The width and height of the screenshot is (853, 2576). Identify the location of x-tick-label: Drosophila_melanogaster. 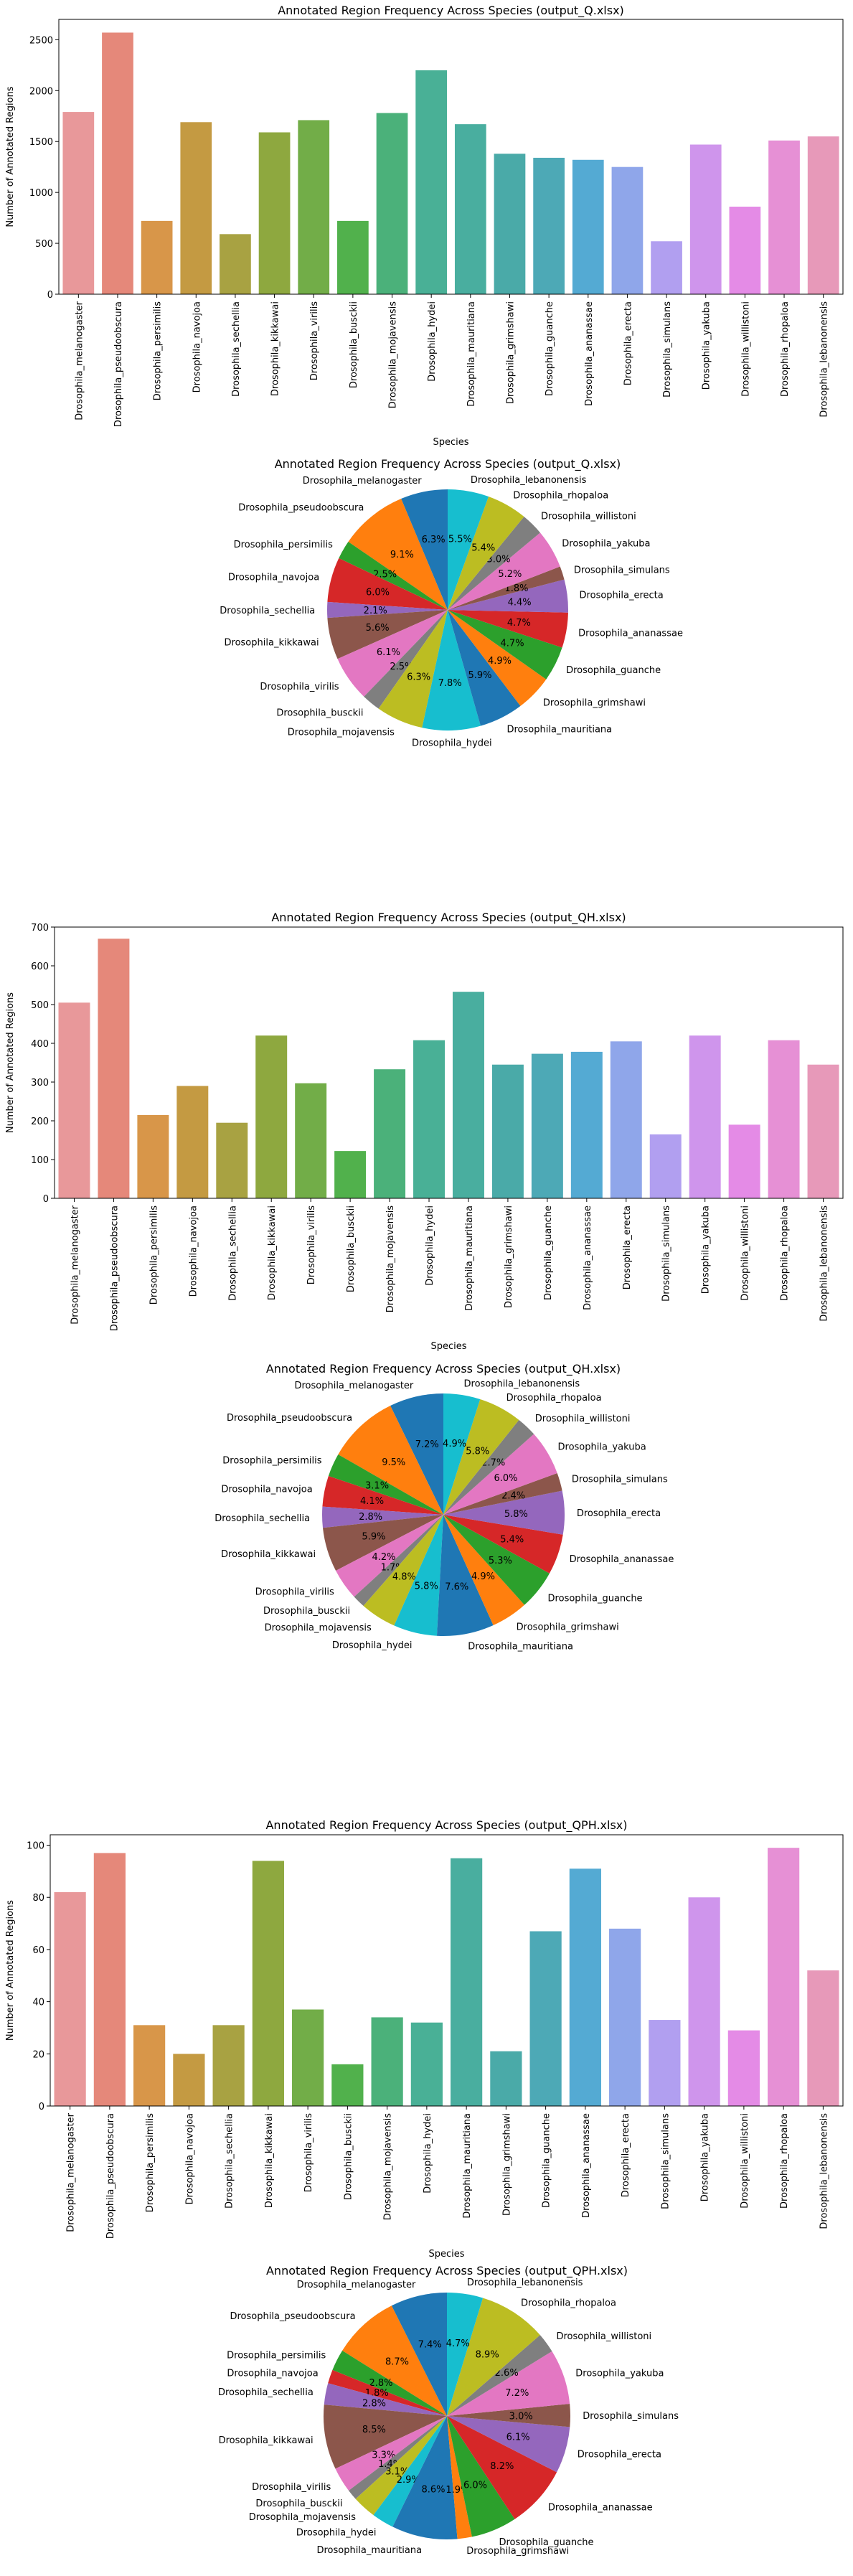
(79, 360).